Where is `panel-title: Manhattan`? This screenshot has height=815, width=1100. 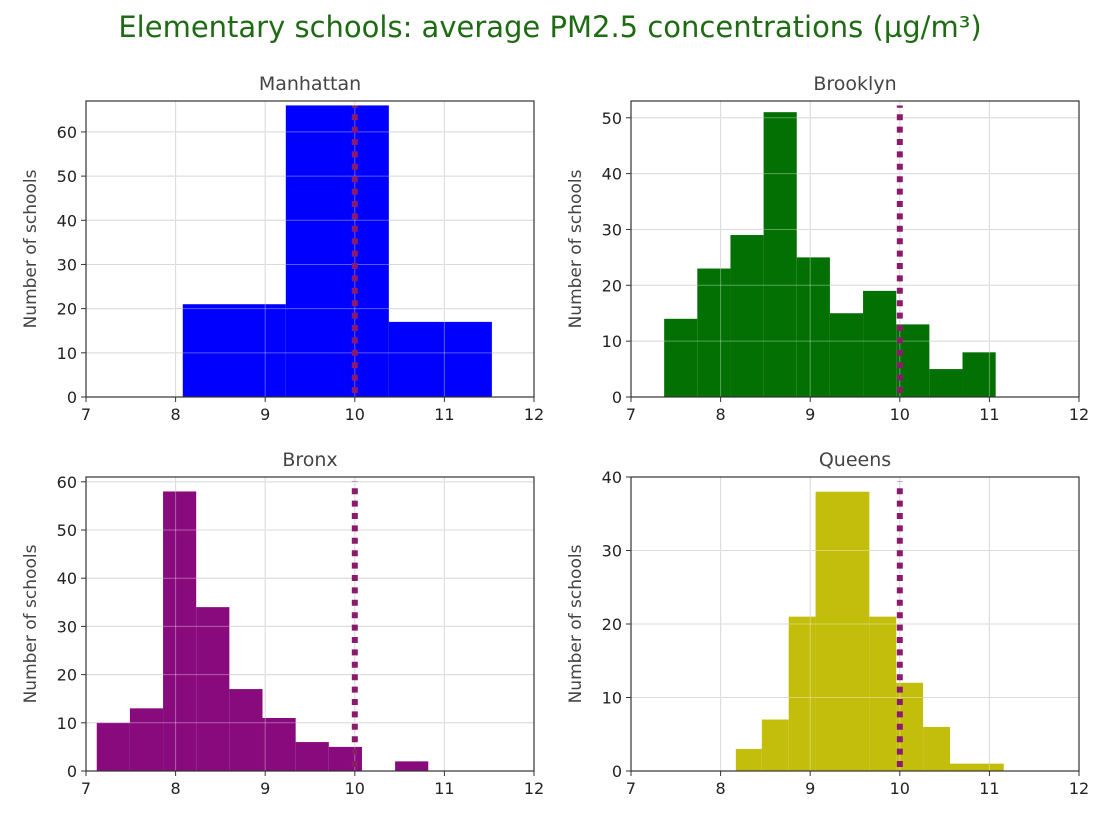 panel-title: Manhattan is located at coordinates (310, 84).